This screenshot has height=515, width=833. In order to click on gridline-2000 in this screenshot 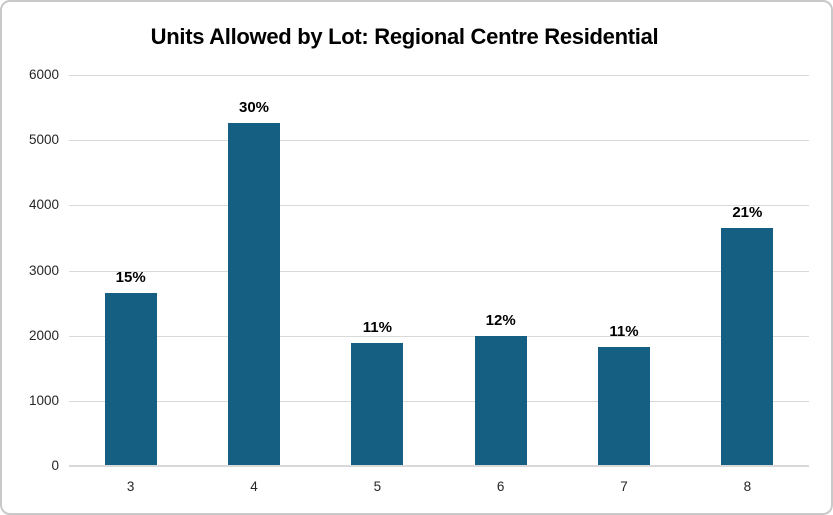, I will do `click(439, 336)`.